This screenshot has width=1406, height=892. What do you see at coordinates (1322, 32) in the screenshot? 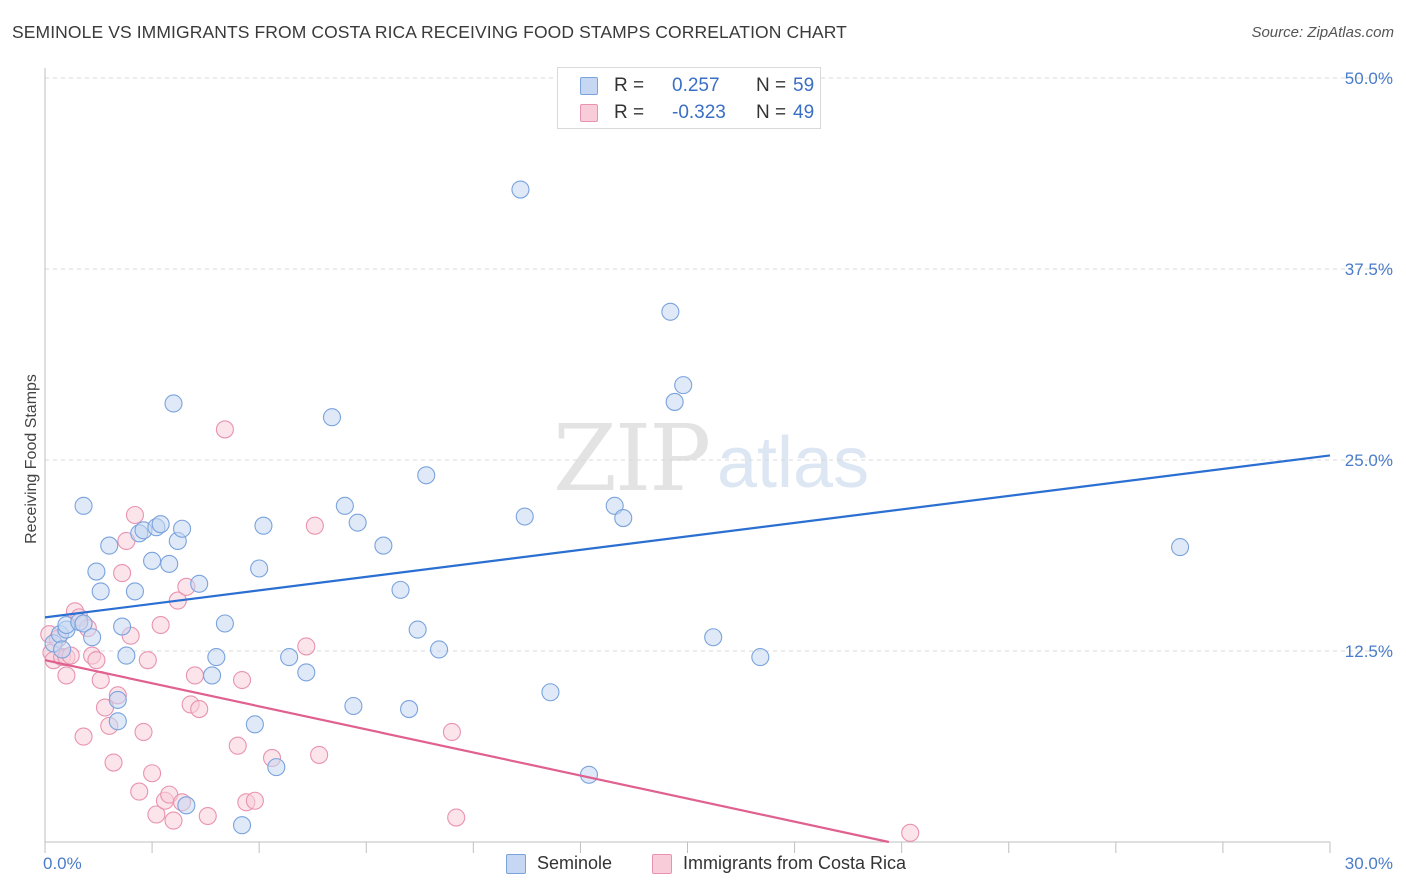
I see `source-label: Source: ZipAtlas.com` at bounding box center [1322, 32].